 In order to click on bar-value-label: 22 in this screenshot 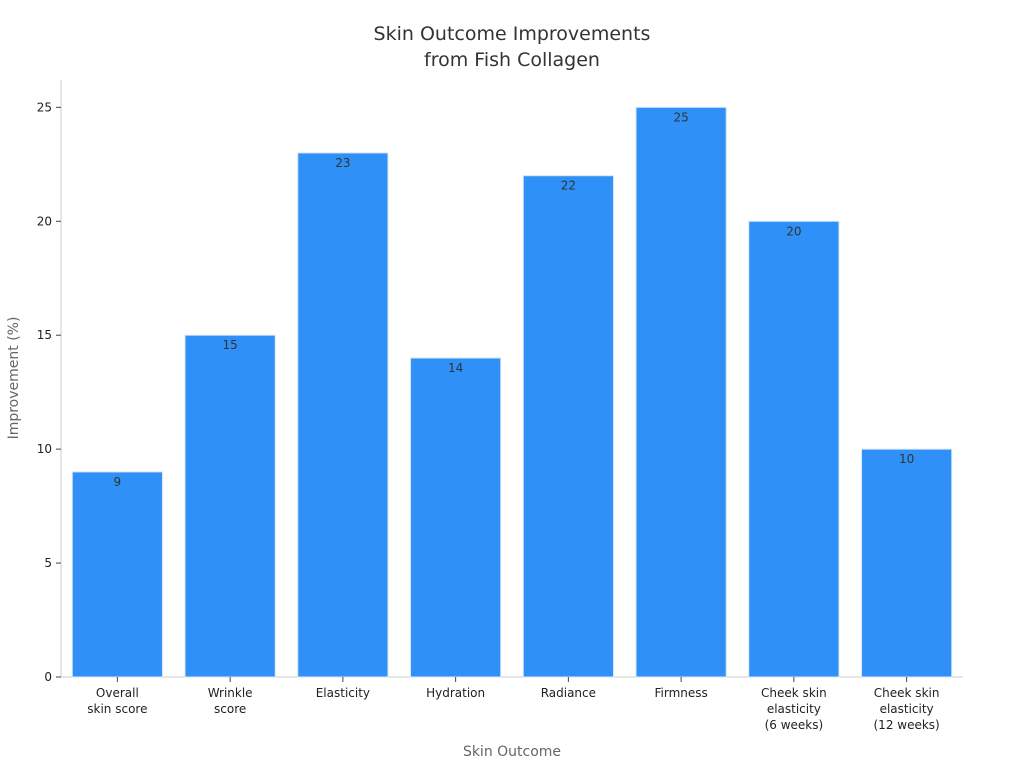, I will do `click(568, 186)`.